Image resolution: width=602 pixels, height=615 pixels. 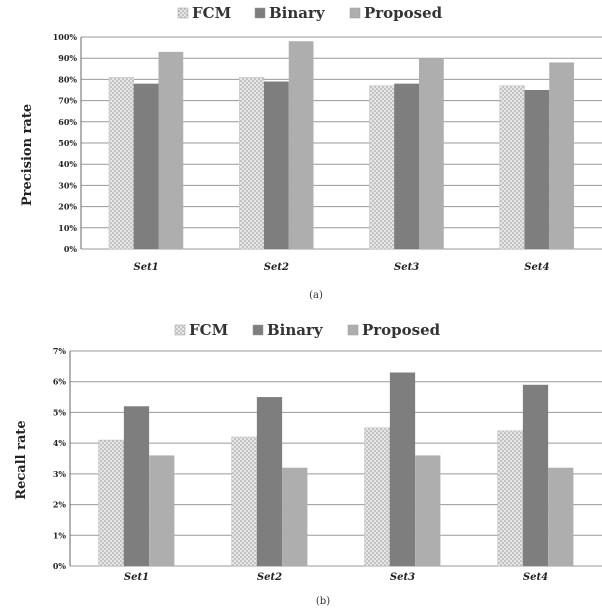 I want to click on y-tick-label: 50%, so click(x=67, y=143).